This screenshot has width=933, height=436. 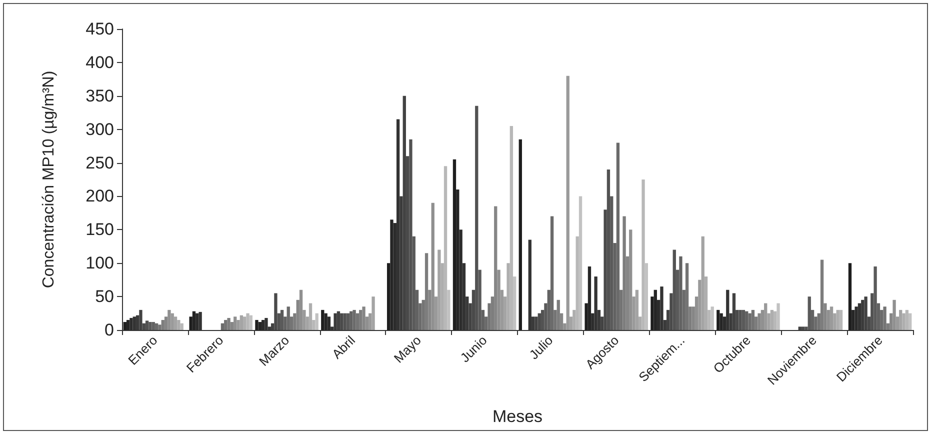 I want to click on y-axis-title: Concentración MP10 (µg/m³N), so click(x=49, y=179).